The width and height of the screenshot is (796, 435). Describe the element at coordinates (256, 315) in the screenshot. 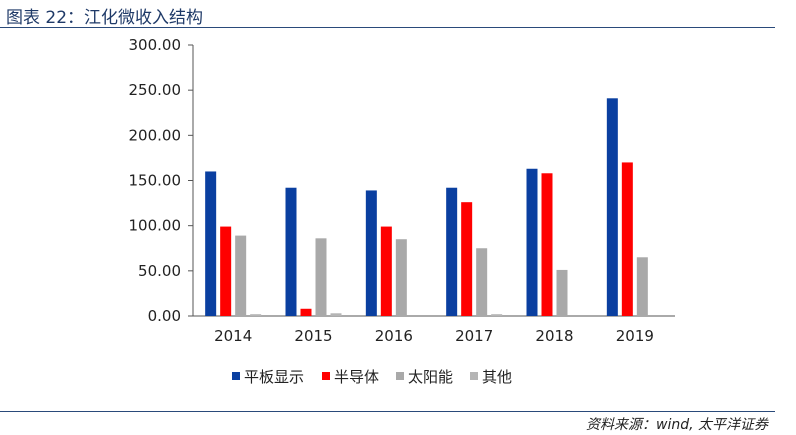

I see `bar-2014-其他` at that location.